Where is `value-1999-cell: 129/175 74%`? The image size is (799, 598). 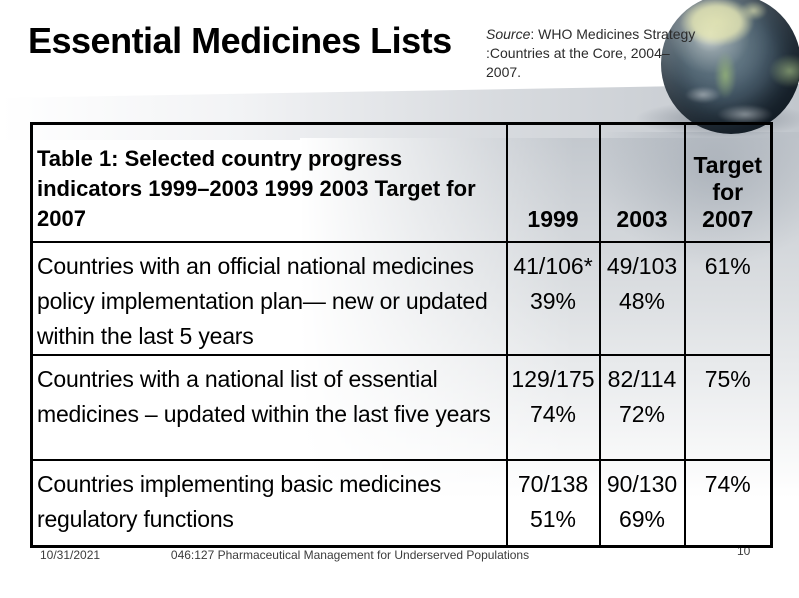 value-1999-cell: 129/175 74% is located at coordinates (553, 407).